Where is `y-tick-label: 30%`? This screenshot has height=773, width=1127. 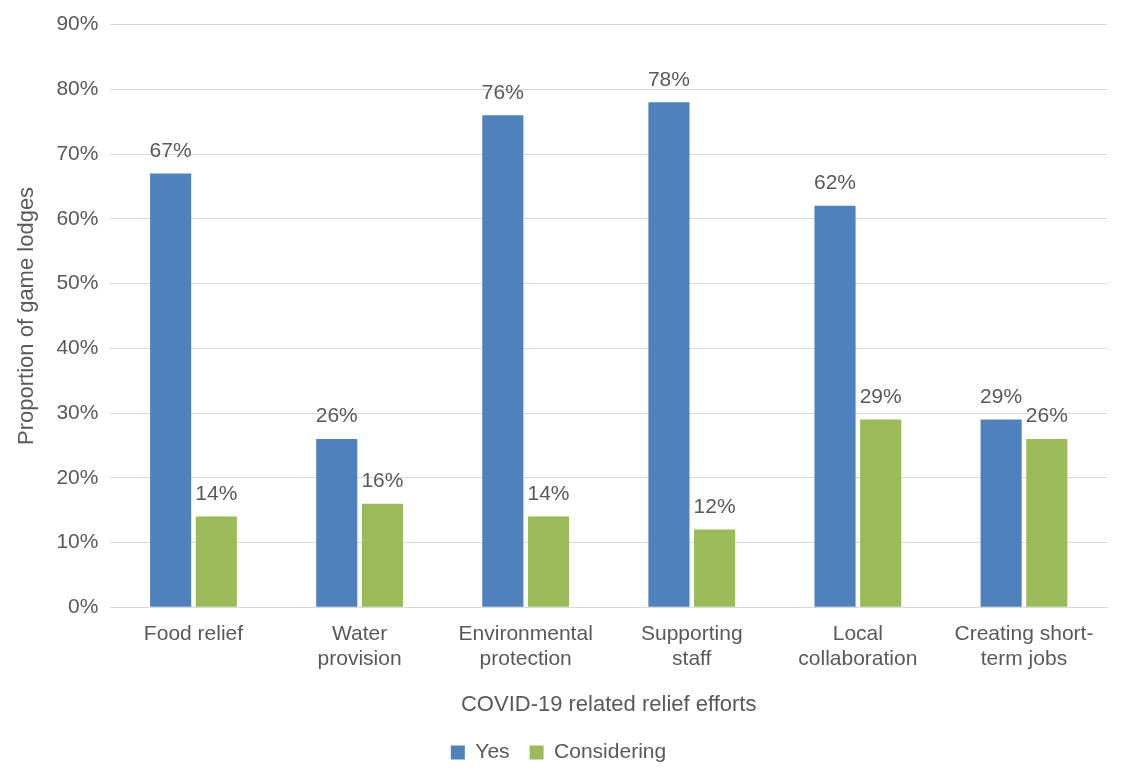 y-tick-label: 30% is located at coordinates (77, 411).